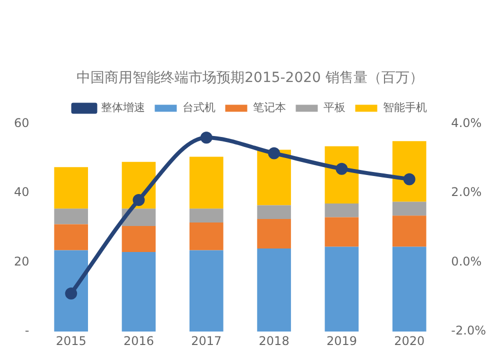 Image resolution: width=500 pixels, height=362 pixels. What do you see at coordinates (22, 261) in the screenshot?
I see `y-tick-label: 20` at bounding box center [22, 261].